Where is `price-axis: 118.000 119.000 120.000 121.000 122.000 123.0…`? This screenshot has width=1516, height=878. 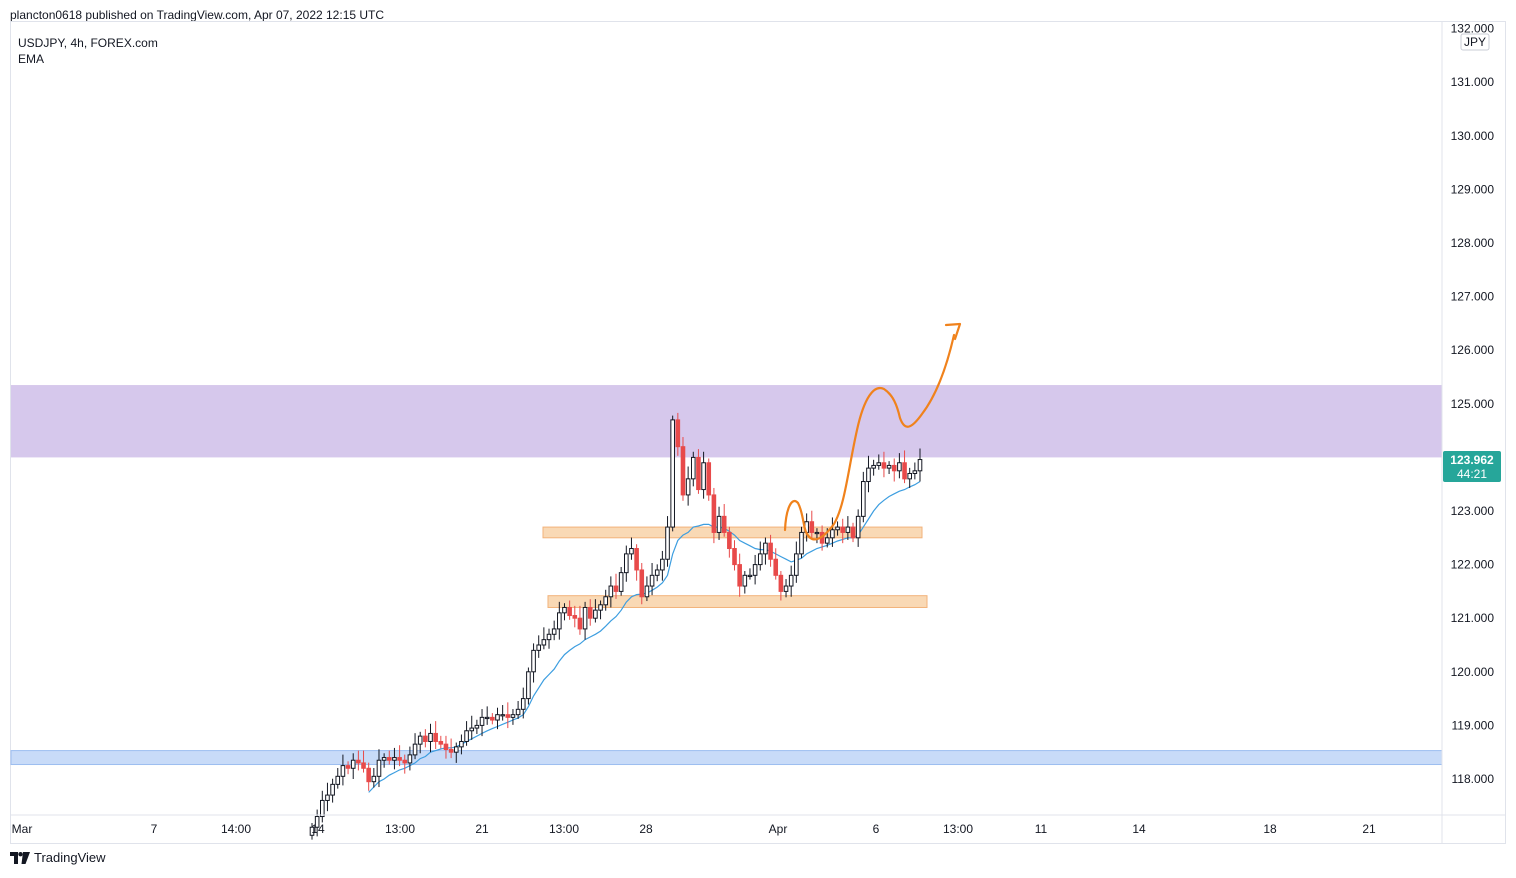 price-axis: 118.000 119.000 120.000 121.000 122.000 123.0… is located at coordinates (1471, 432).